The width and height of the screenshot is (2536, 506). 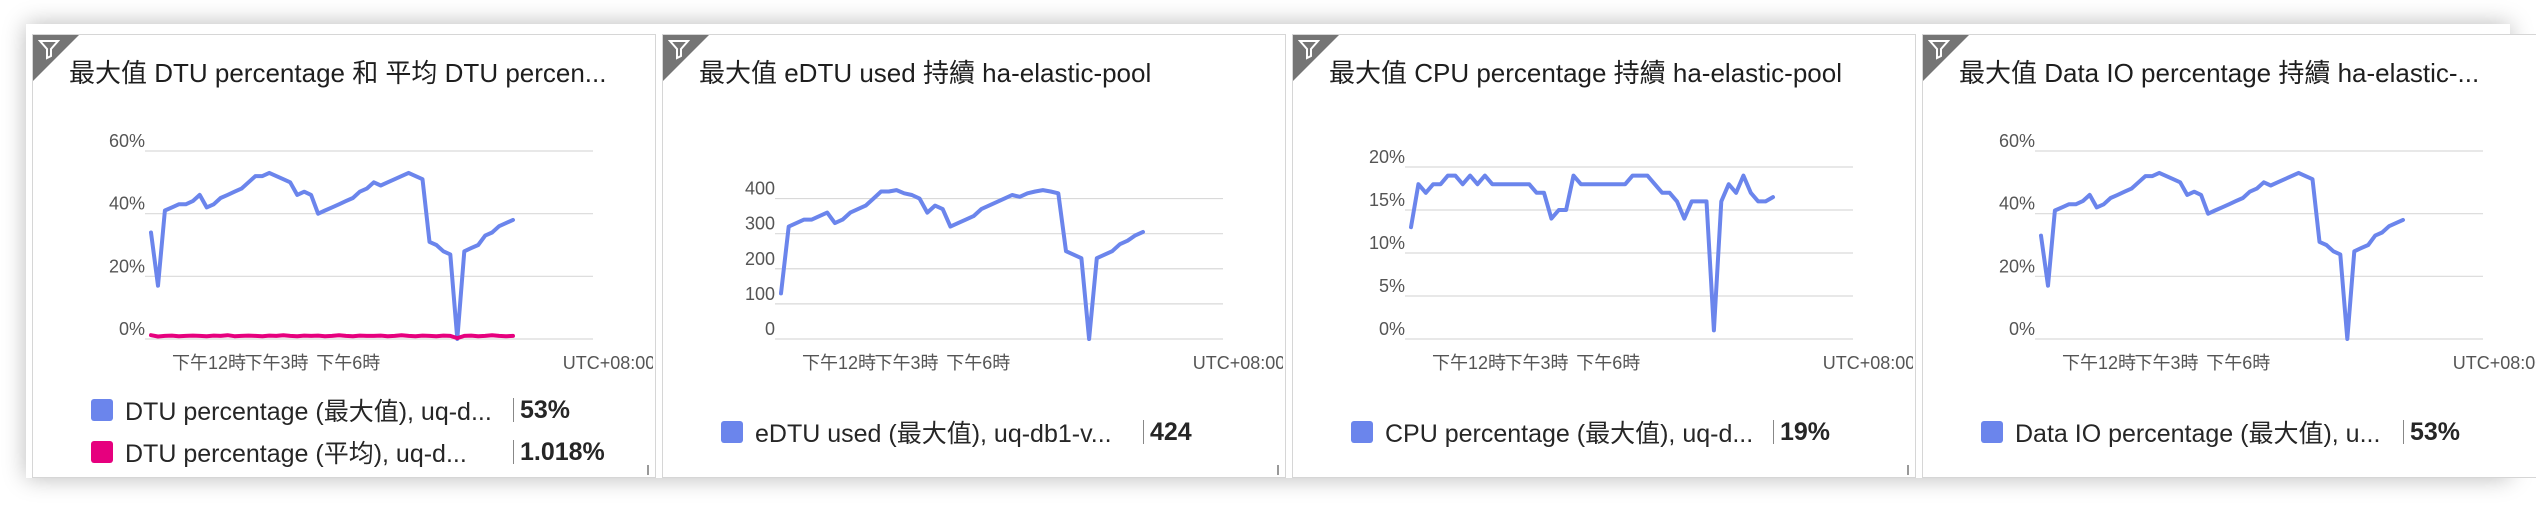 I want to click on legend: eDTU used (最大值), uq-db1-v... 424, so click(x=991, y=432).